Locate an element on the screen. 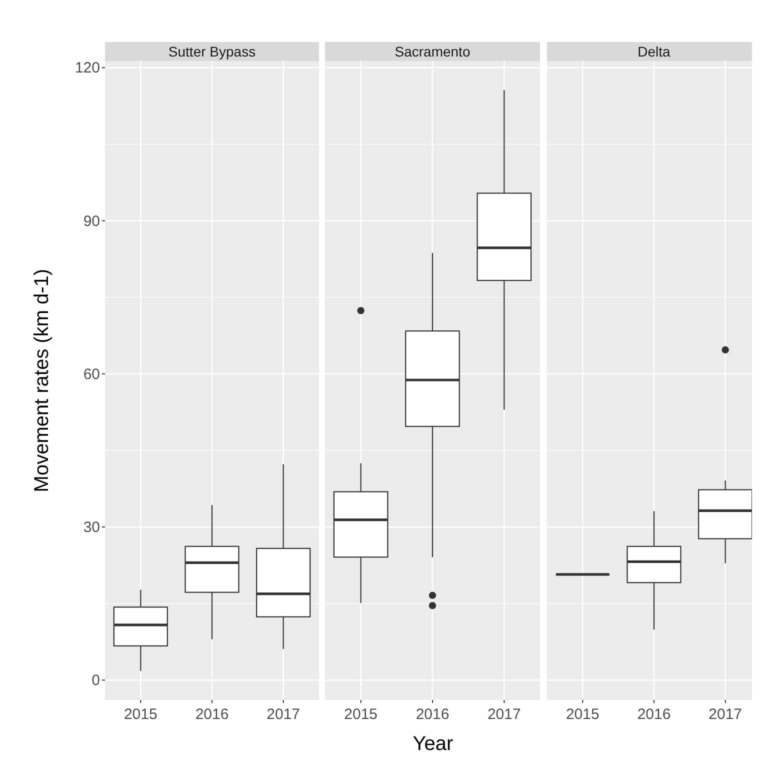 The height and width of the screenshot is (773, 760). chart-title: Sutter Bypass is located at coordinates (212, 52).